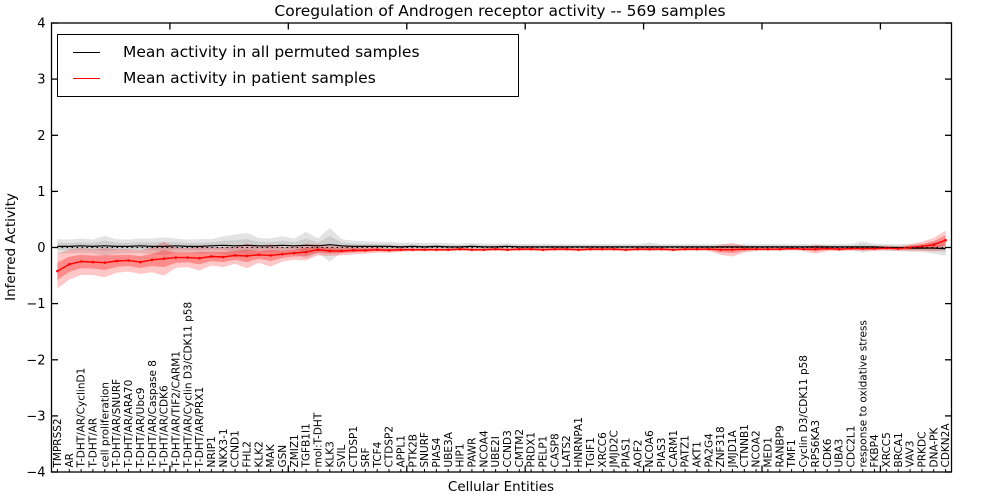 Image resolution: width=1000 pixels, height=500 pixels. I want to click on x-category-label: KLK2, so click(259, 454).